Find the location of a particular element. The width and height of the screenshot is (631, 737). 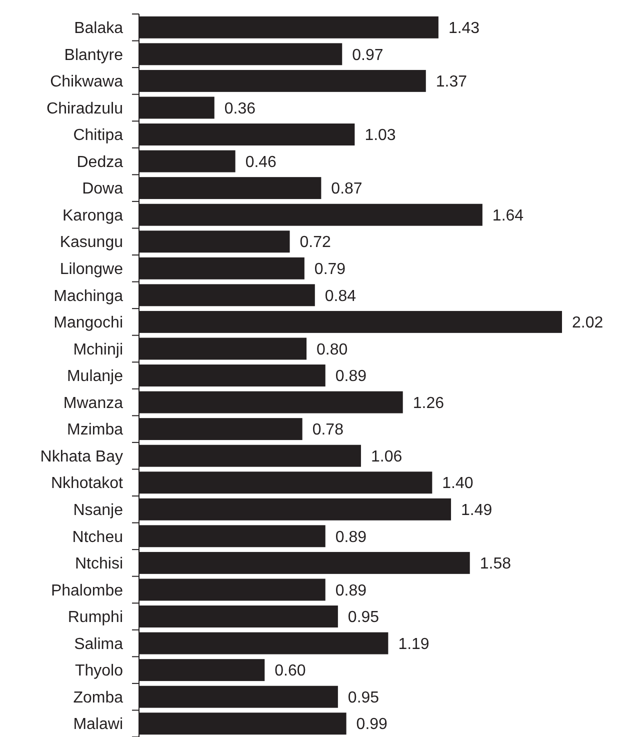

y-tick-label: Kasungu is located at coordinates (91, 243).